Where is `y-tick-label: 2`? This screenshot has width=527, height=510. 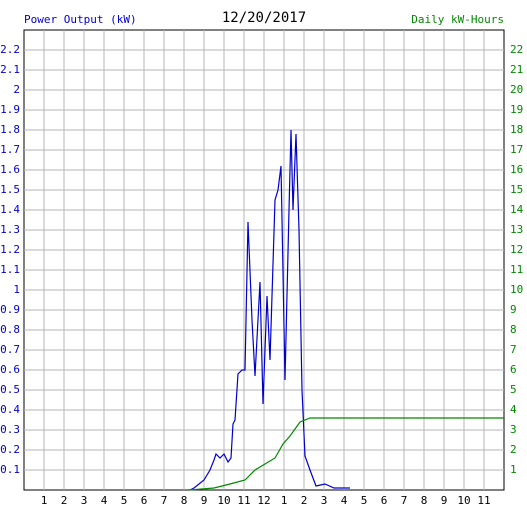 y-tick-label: 2 is located at coordinates (16, 89).